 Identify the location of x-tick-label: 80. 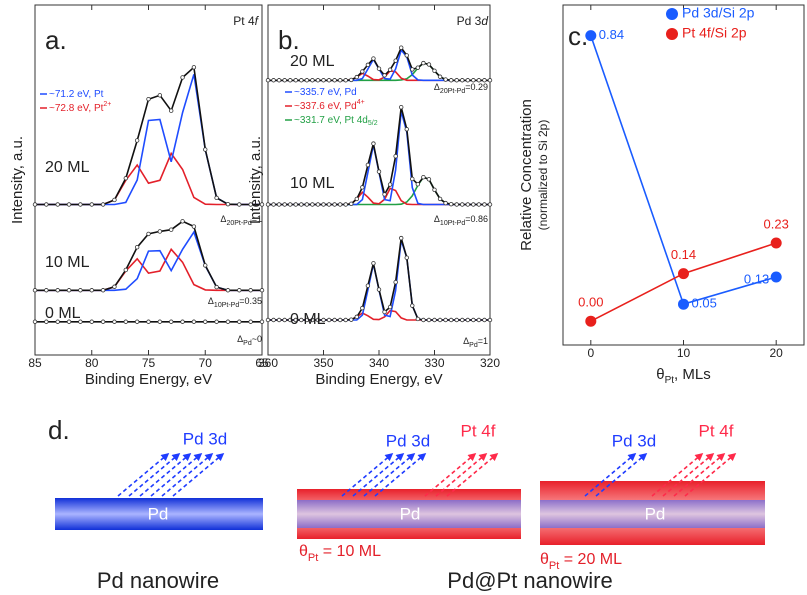
(92, 363).